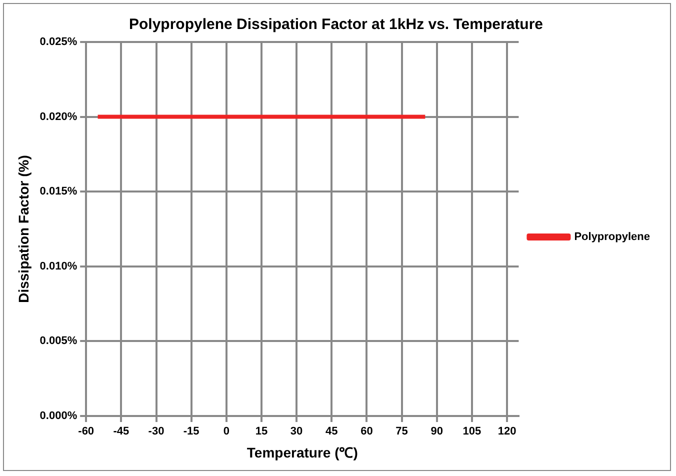  Describe the element at coordinates (436, 432) in the screenshot. I see `x-tick-label: 90` at that location.